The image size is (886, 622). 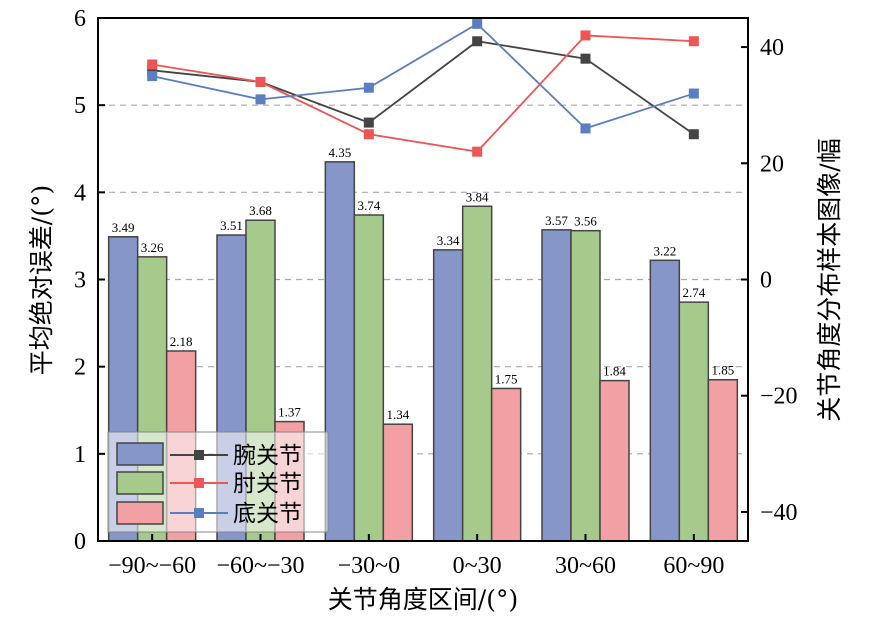 What do you see at coordinates (477, 196) in the screenshot?
I see `bar-value-label: 3.84` at bounding box center [477, 196].